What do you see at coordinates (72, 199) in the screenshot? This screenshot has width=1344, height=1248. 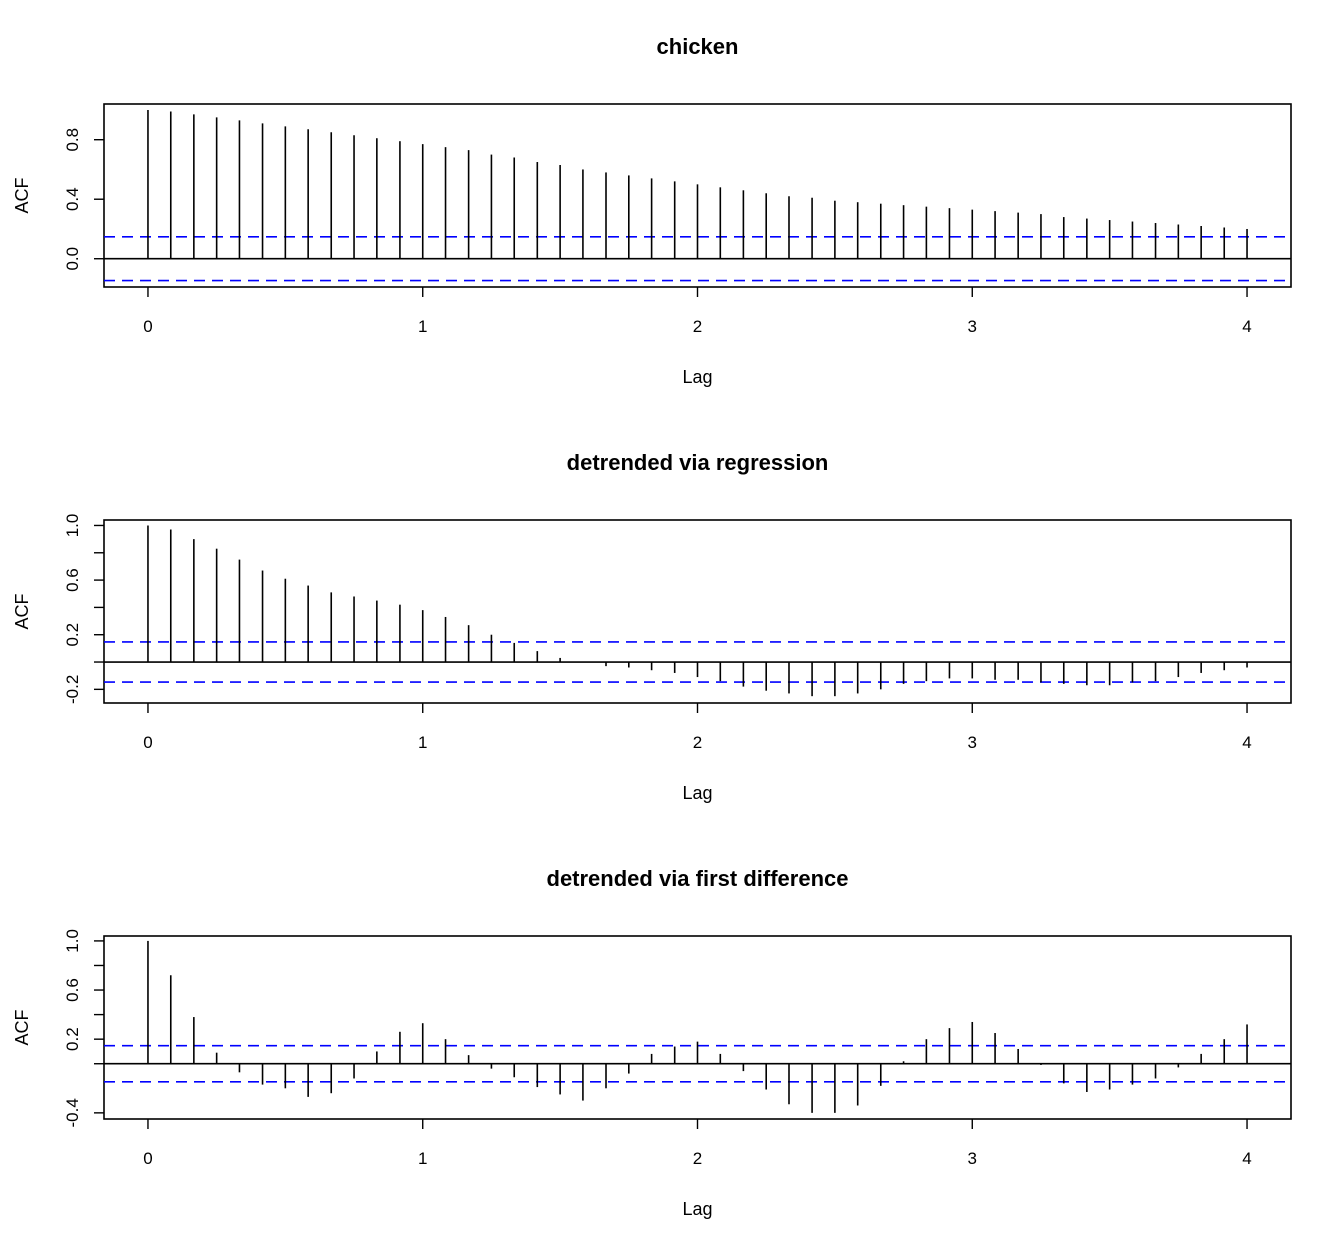 I see `y-tick-label: 0.4` at bounding box center [72, 199].